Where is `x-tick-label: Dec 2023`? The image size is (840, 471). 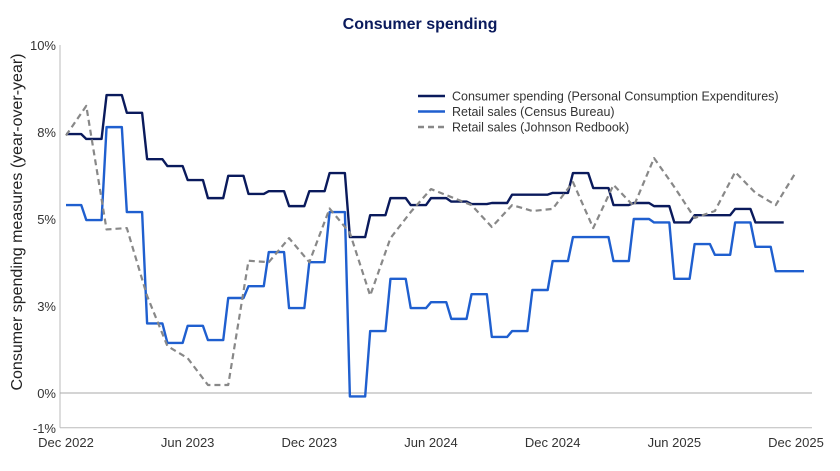 x-tick-label: Dec 2023 is located at coordinates (310, 442).